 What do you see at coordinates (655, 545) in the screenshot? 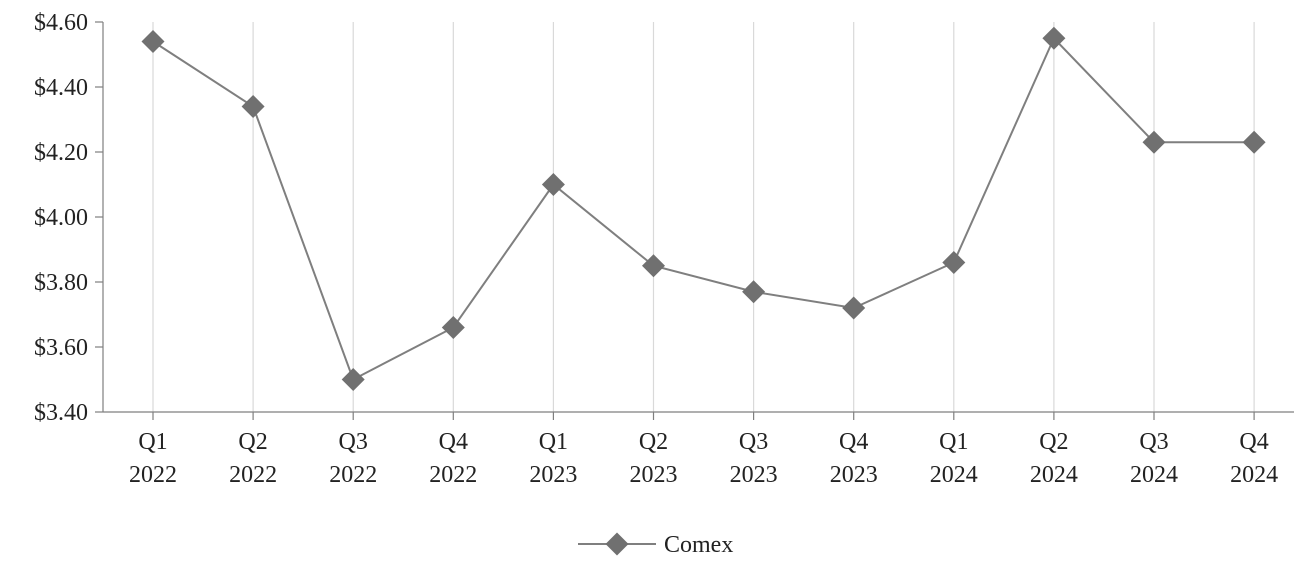
I see `legend: Comex` at bounding box center [655, 545].